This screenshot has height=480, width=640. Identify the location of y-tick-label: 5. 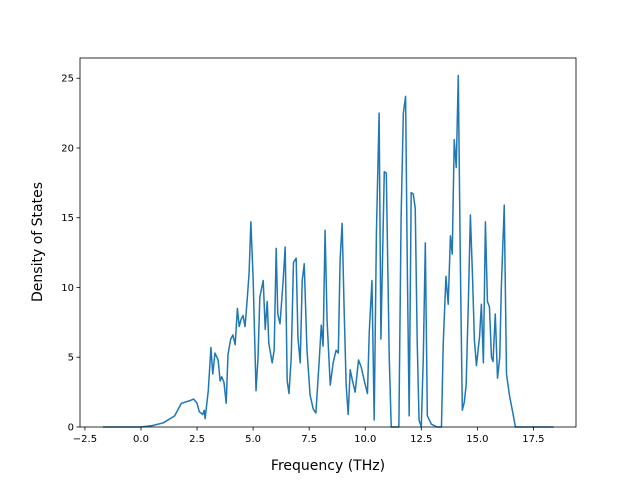
(71, 358).